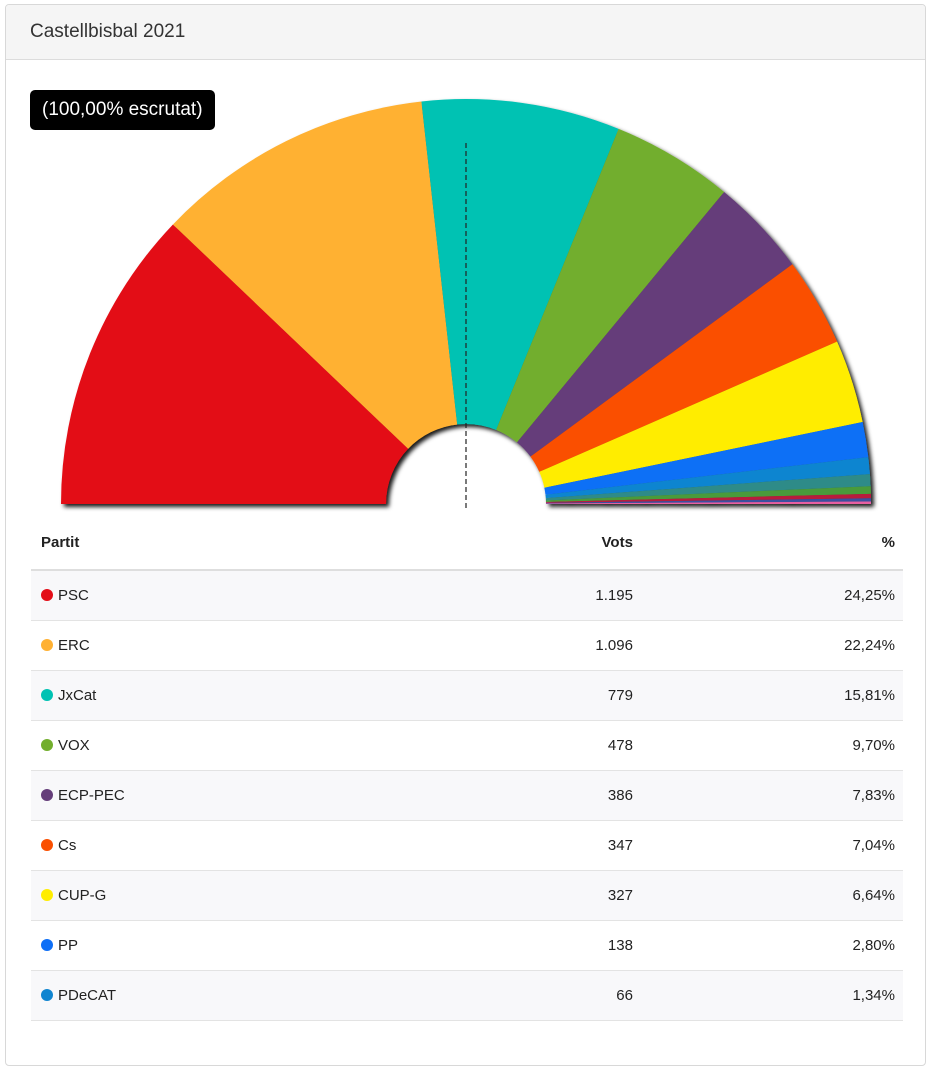 The width and height of the screenshot is (928, 1066). Describe the element at coordinates (529, 645) in the screenshot. I see `party-votes: 1.096` at that location.